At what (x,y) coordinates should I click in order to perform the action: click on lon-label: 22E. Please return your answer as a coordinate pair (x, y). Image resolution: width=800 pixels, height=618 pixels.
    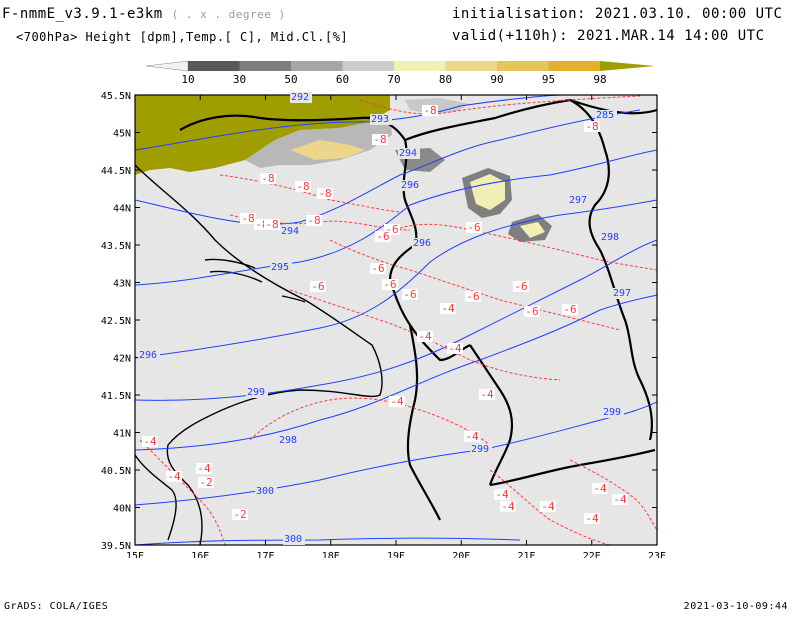
    Looking at the image, I should click on (592, 554).